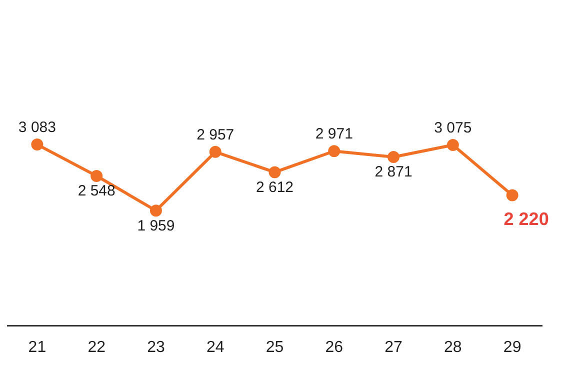  What do you see at coordinates (453, 128) in the screenshot?
I see `data-label: 3 075` at bounding box center [453, 128].